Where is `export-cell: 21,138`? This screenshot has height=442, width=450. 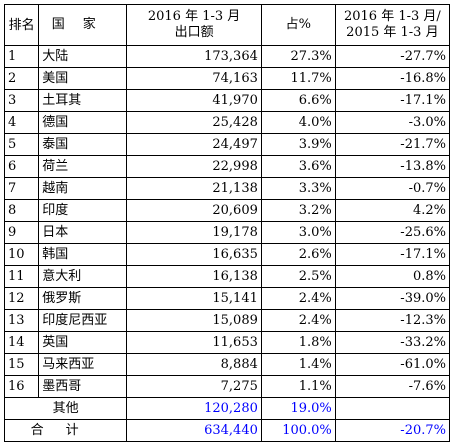 export-cell: 21,138 is located at coordinates (194, 188).